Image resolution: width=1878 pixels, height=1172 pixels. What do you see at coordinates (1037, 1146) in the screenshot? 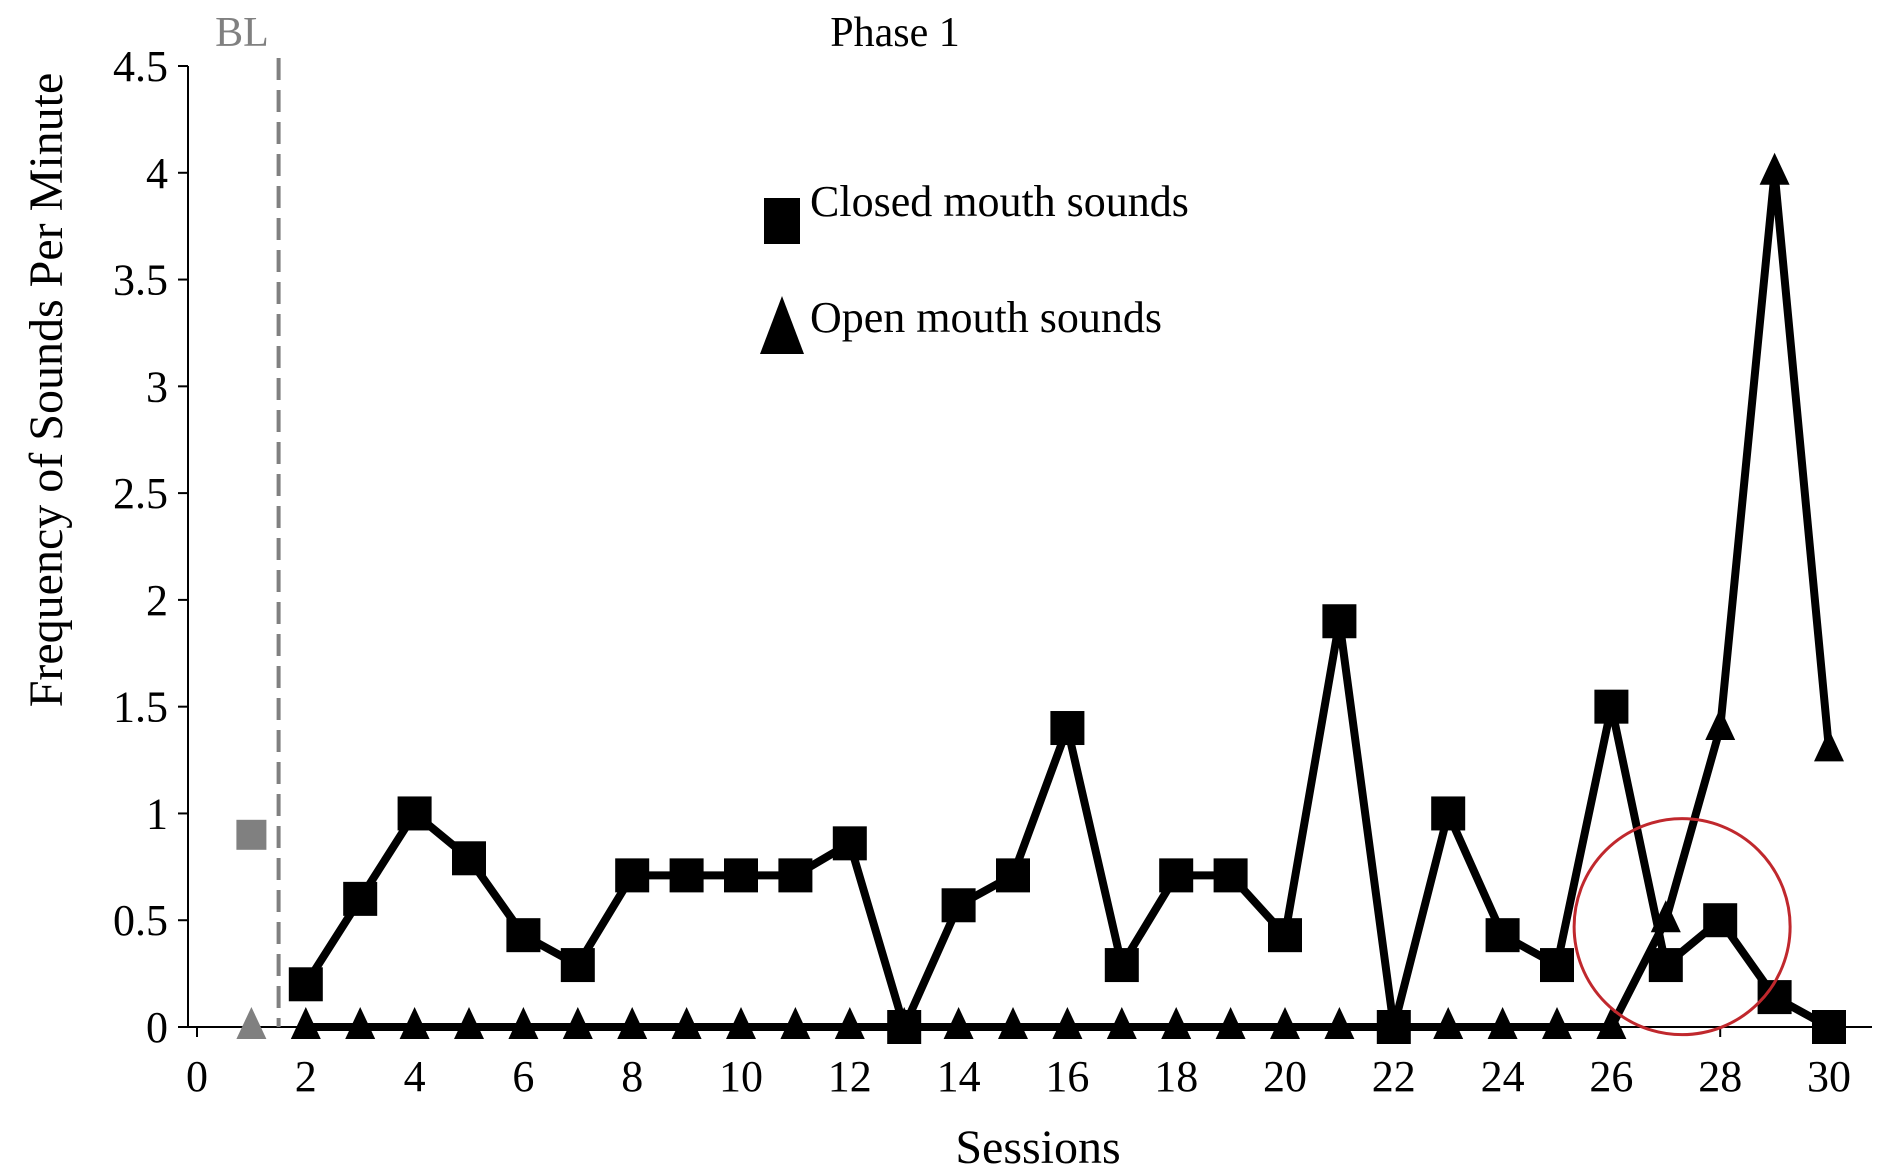
I see `x-axis-title: Sessions` at bounding box center [1037, 1146].